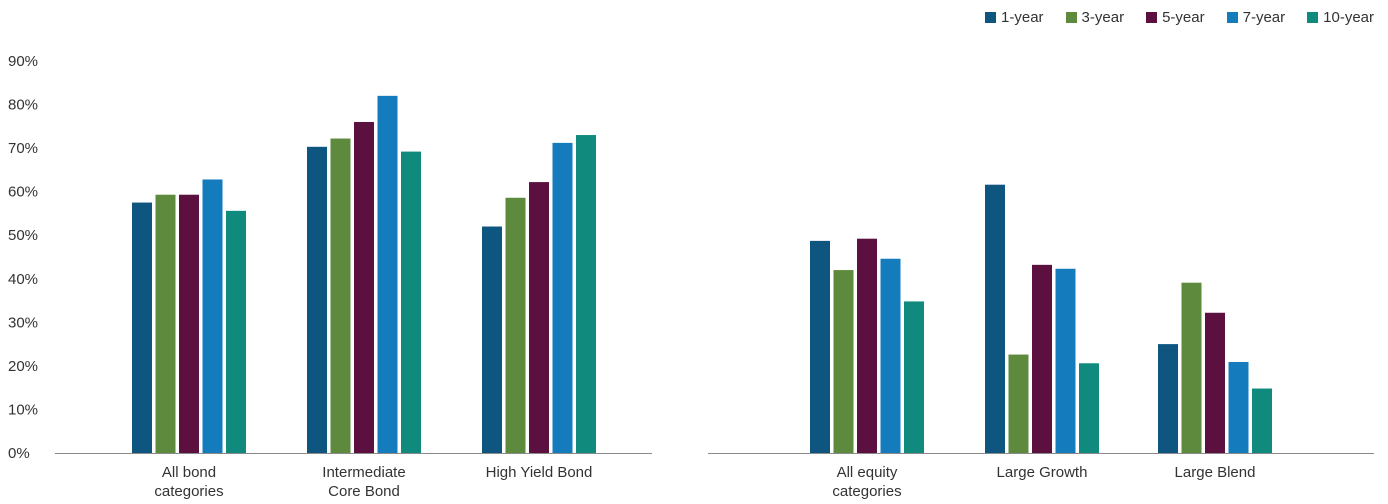  I want to click on legend-item-10-year: 10-year, so click(1340, 17).